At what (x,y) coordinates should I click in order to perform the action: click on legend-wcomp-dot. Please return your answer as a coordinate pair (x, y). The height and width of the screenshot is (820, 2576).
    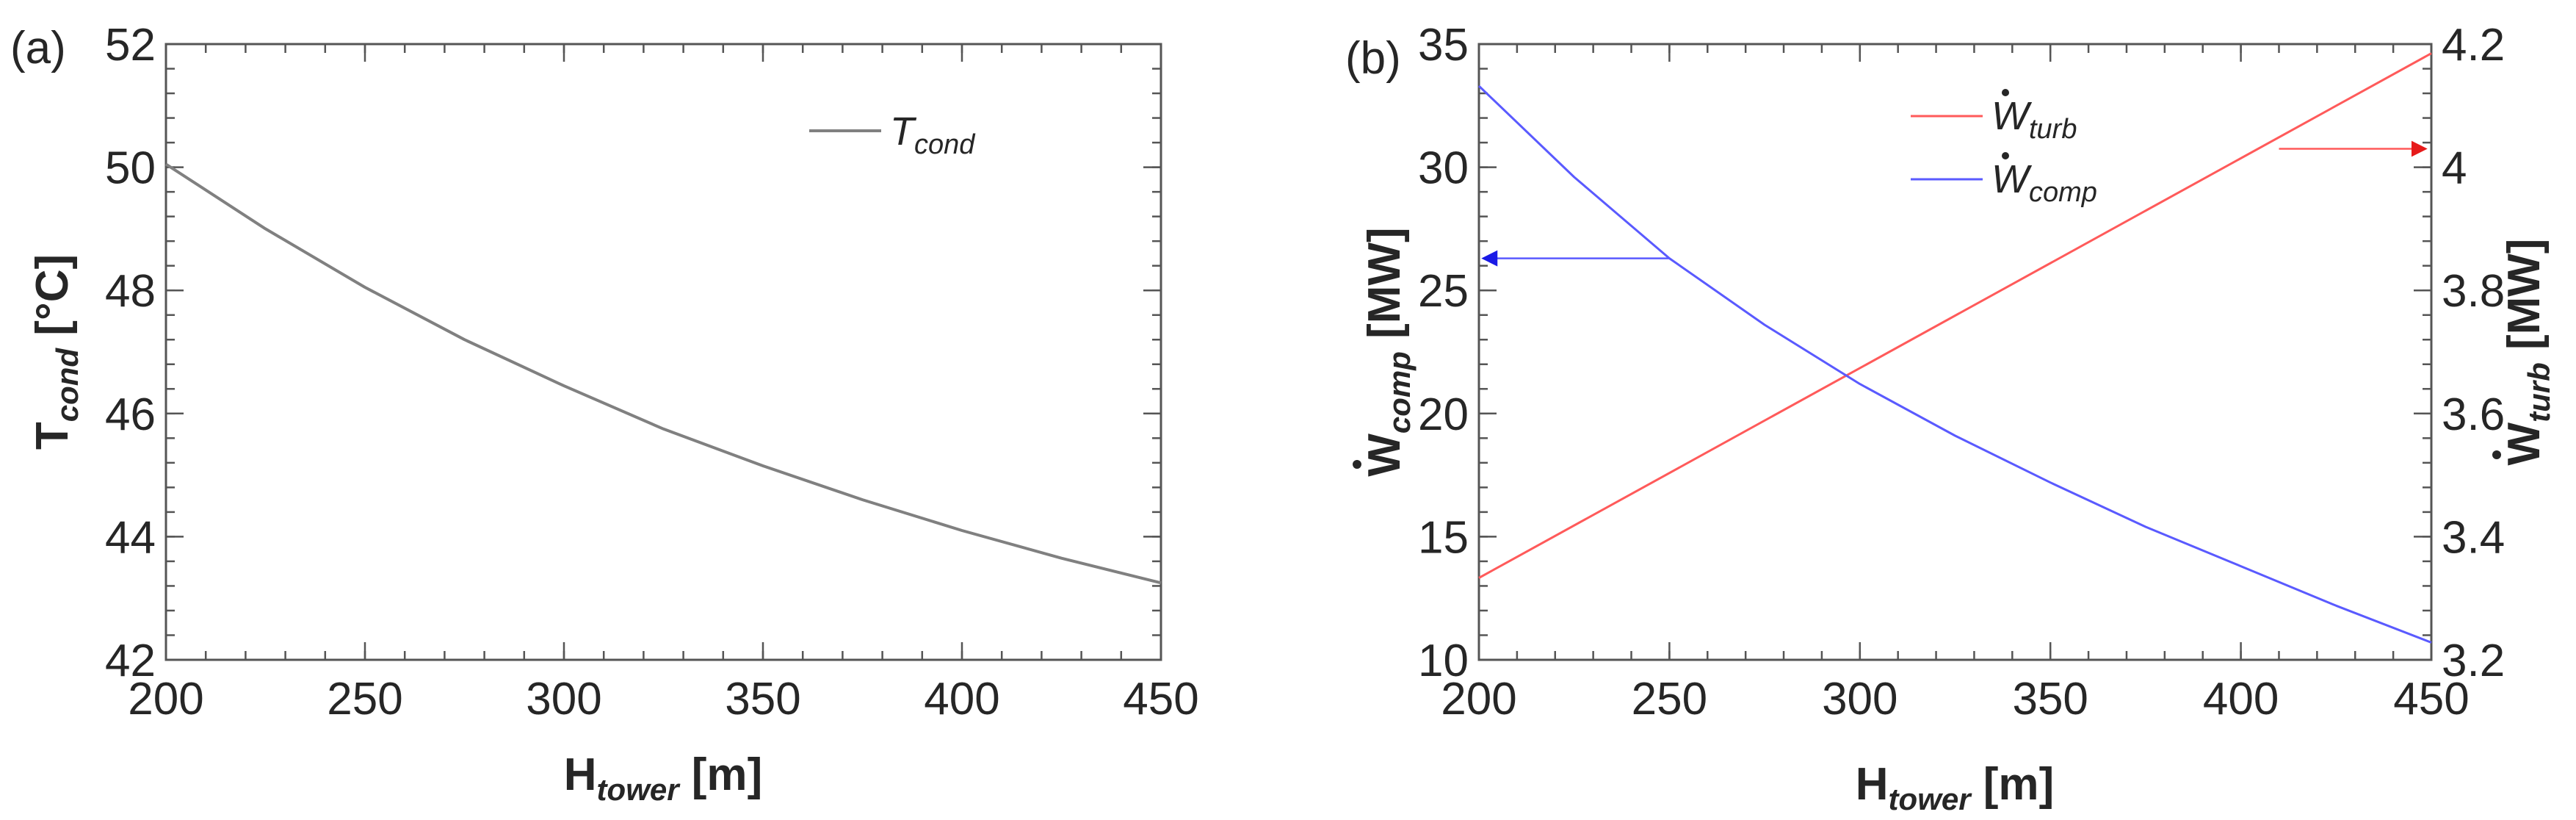
    Looking at the image, I should click on (2005, 156).